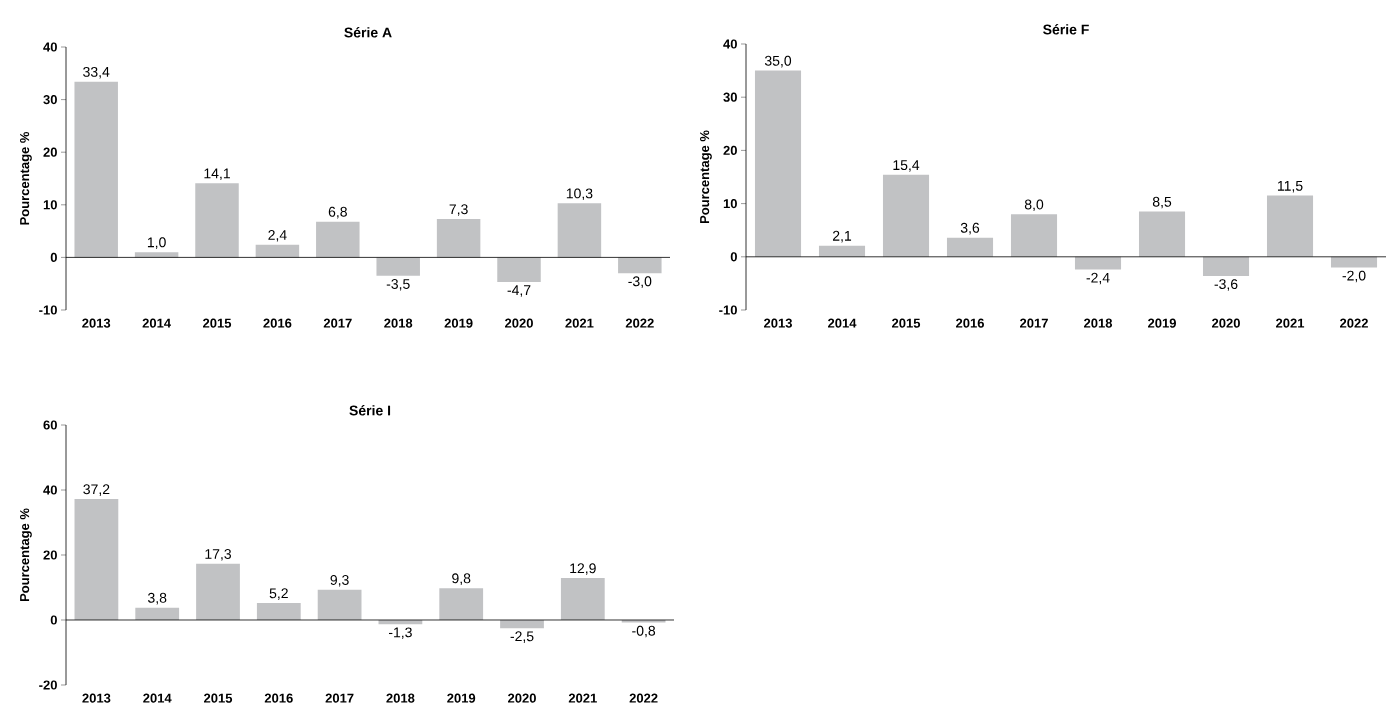 The height and width of the screenshot is (724, 1399). What do you see at coordinates (1066, 29) in the screenshot?
I see `chart-title: Série F` at bounding box center [1066, 29].